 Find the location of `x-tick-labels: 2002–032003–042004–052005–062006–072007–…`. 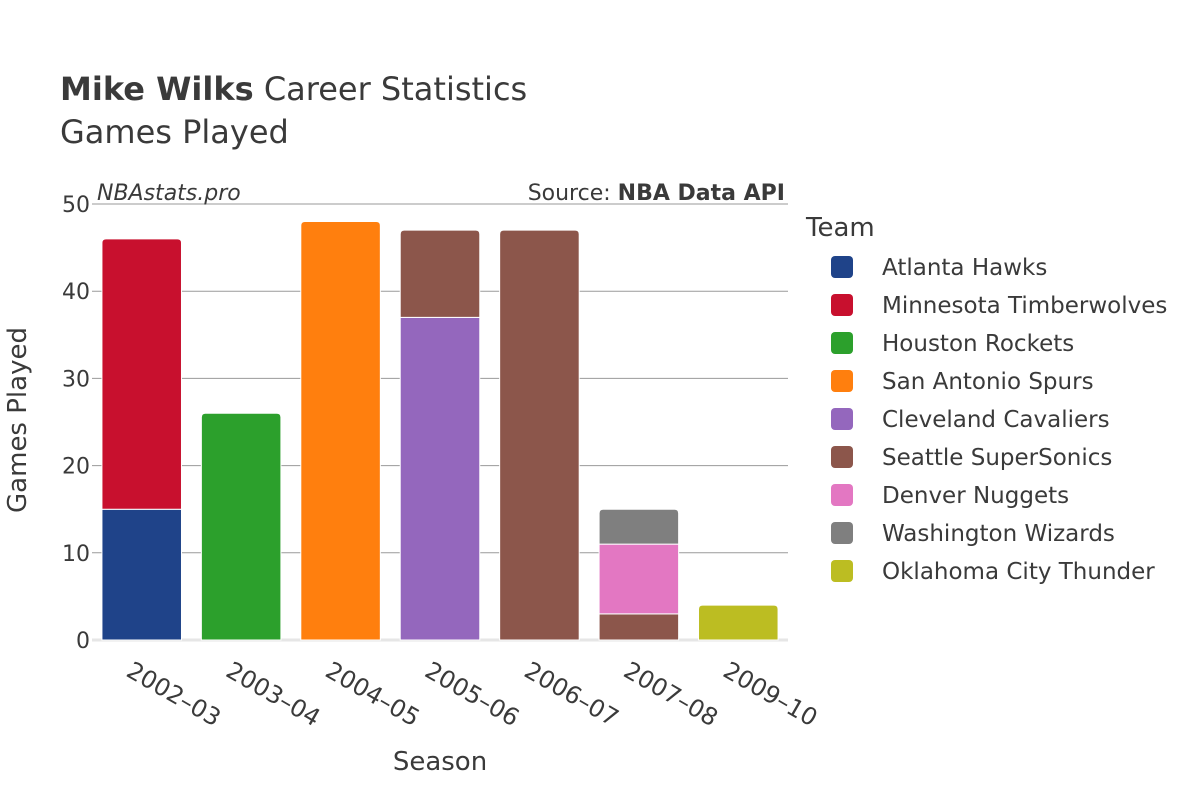

x-tick-labels: 2002–032003–042004–052005–062006–072007–… is located at coordinates (472, 694).